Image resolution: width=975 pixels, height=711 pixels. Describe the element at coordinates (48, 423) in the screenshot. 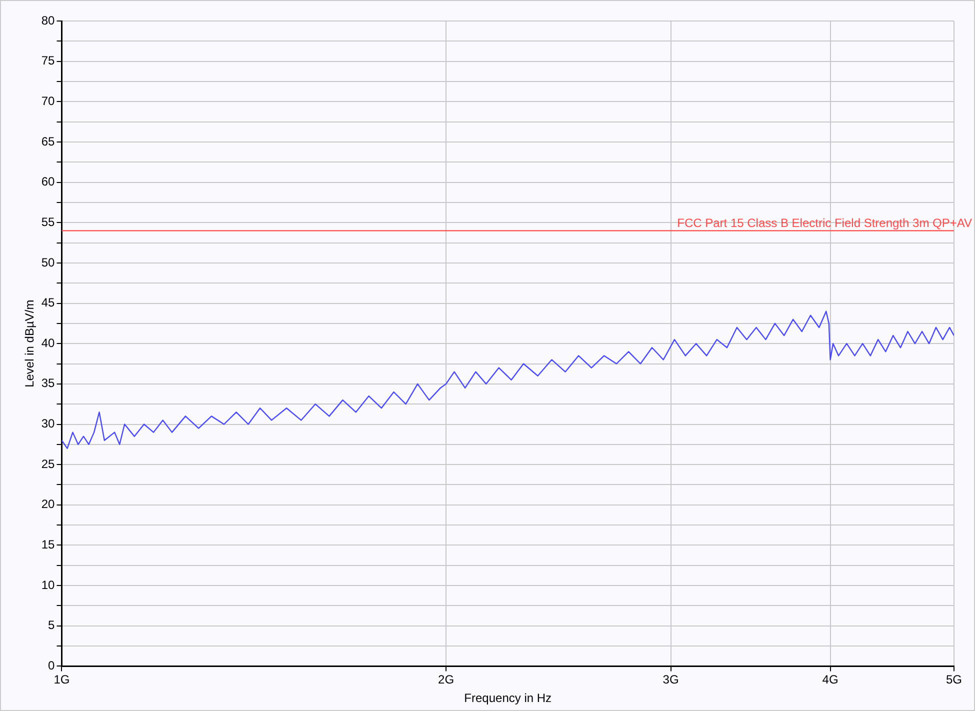

I see `y-tick-label: 30` at that location.